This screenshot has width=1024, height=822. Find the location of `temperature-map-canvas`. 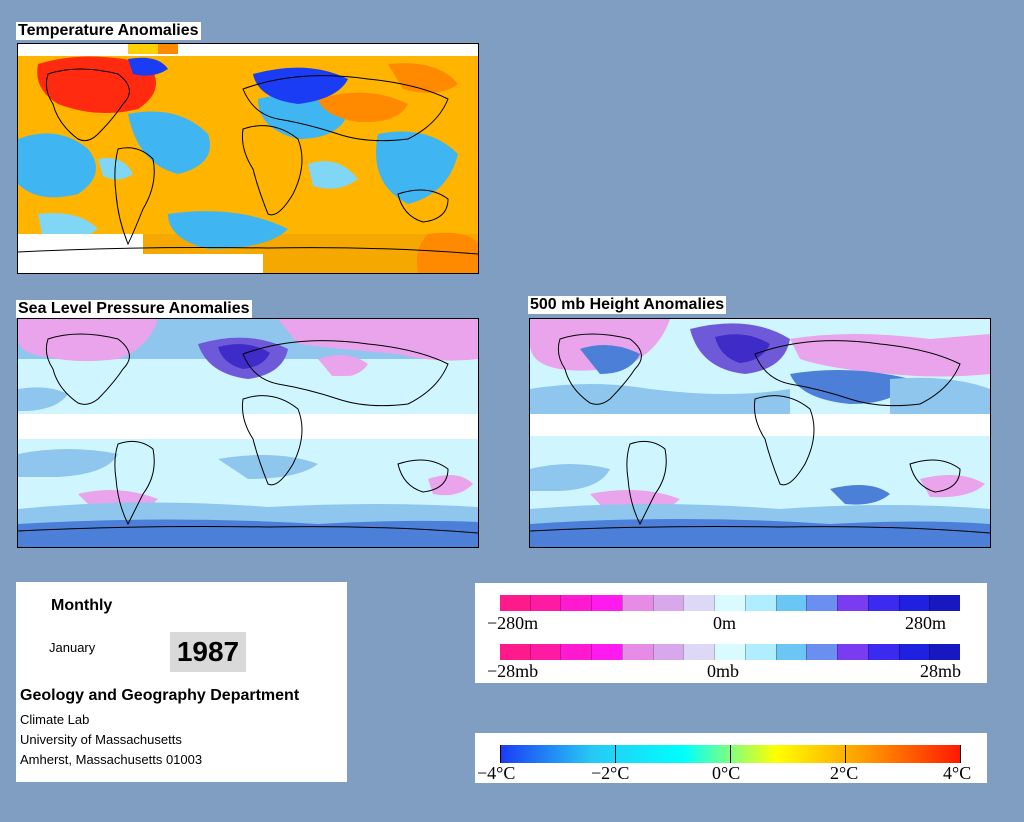

temperature-map-canvas is located at coordinates (248, 158).